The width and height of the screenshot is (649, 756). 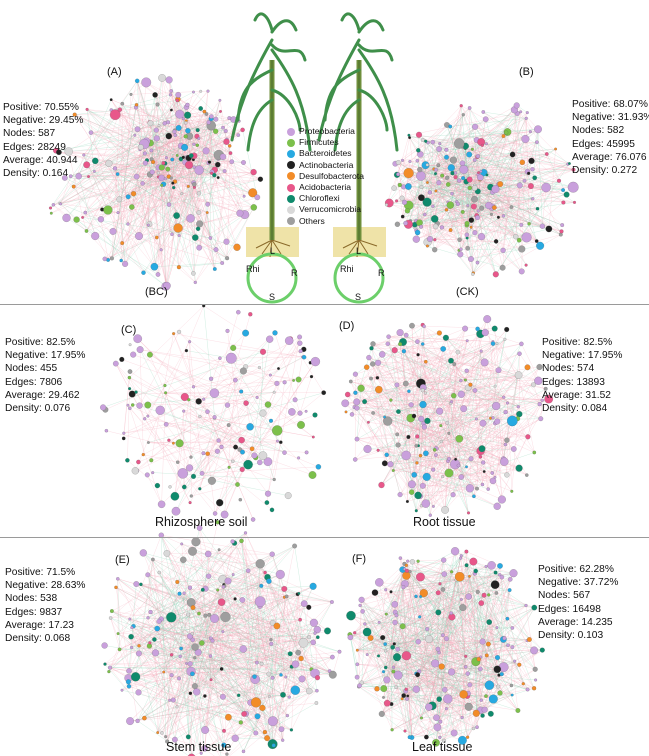 I want to click on compartment-label-L-left: L, so click(x=273, y=251).